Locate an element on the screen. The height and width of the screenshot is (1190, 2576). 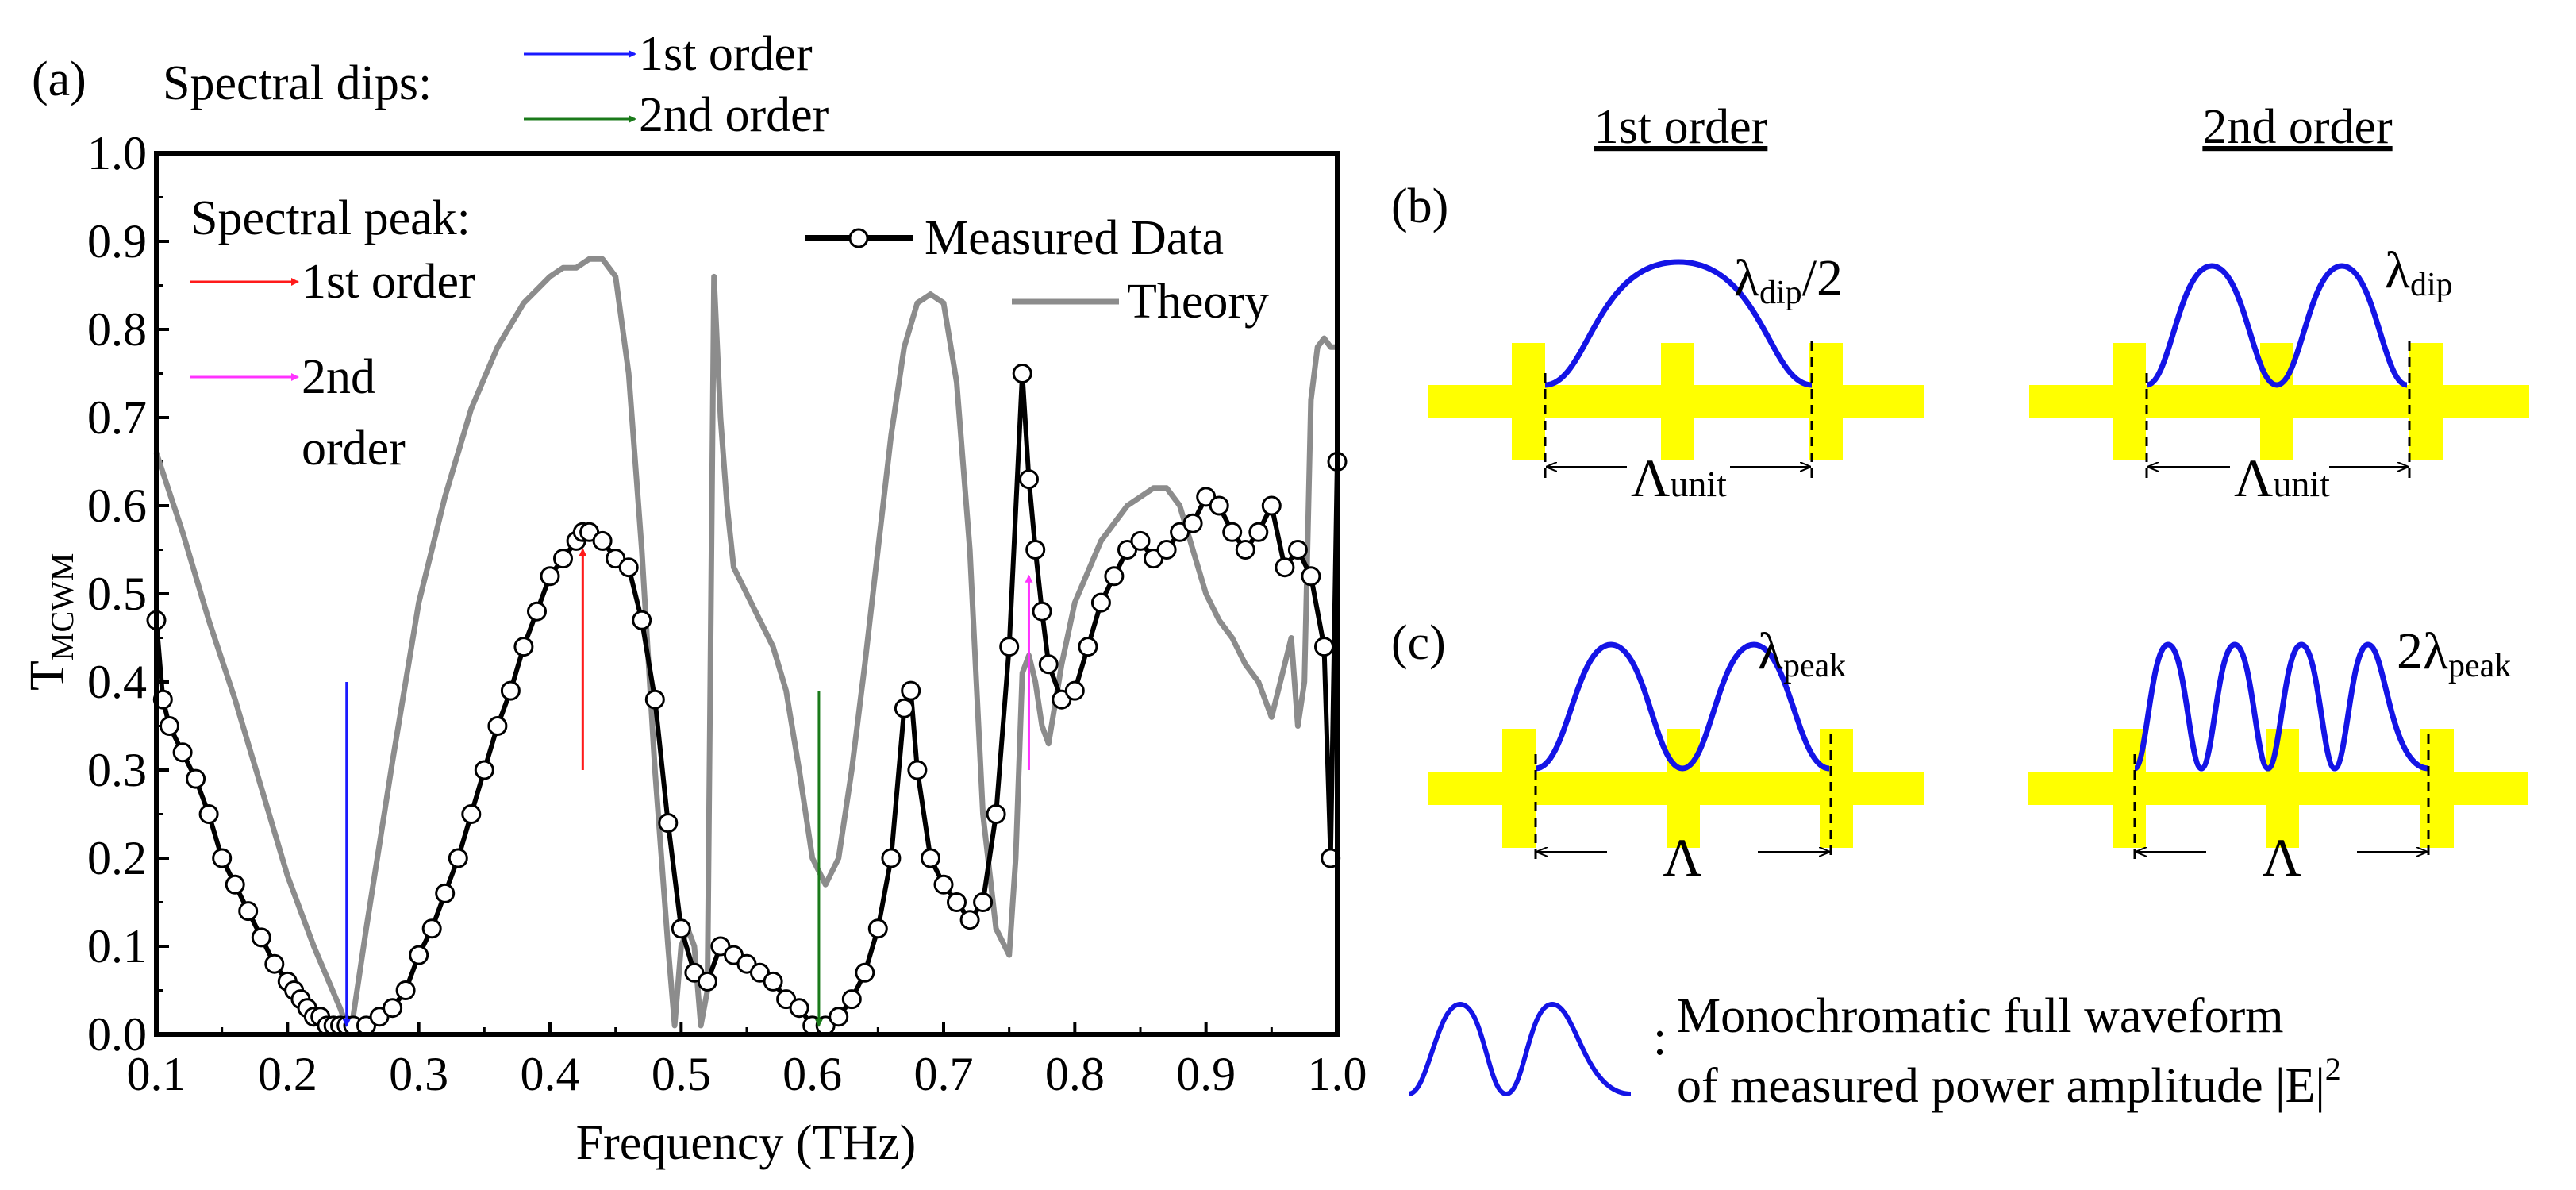
y-tick-label: 0.0 is located at coordinates (117, 1034).